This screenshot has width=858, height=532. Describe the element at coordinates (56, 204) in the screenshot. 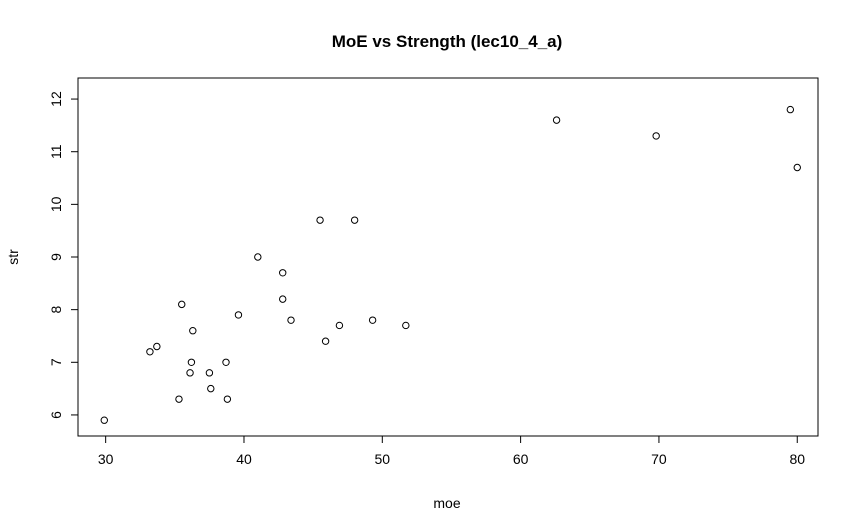

I see `y-tick-label: 10` at that location.